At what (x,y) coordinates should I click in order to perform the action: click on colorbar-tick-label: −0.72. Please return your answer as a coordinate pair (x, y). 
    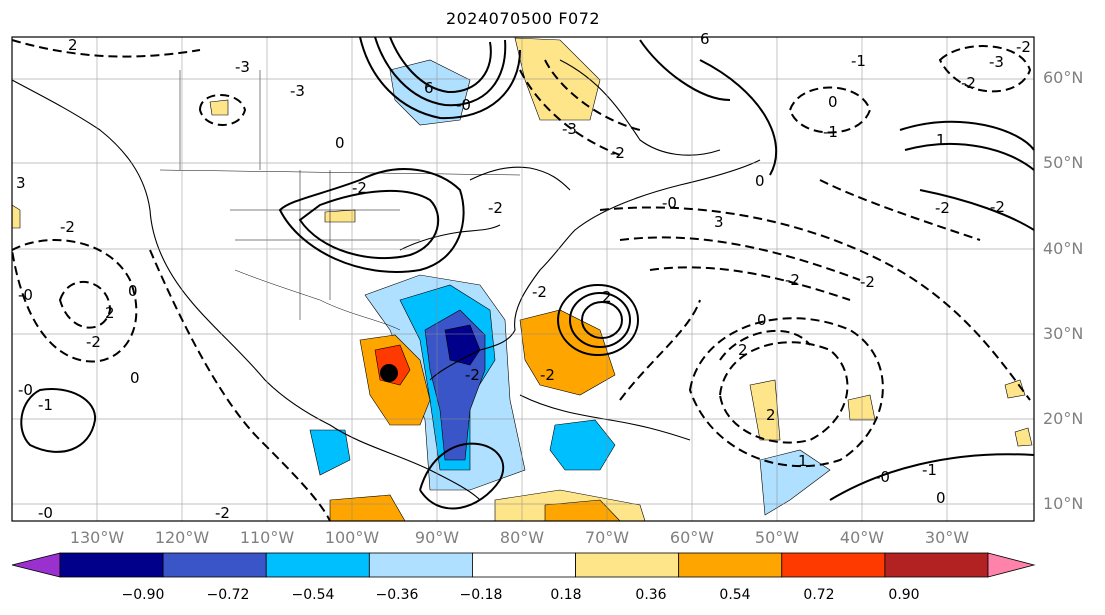
    Looking at the image, I should click on (228, 595).